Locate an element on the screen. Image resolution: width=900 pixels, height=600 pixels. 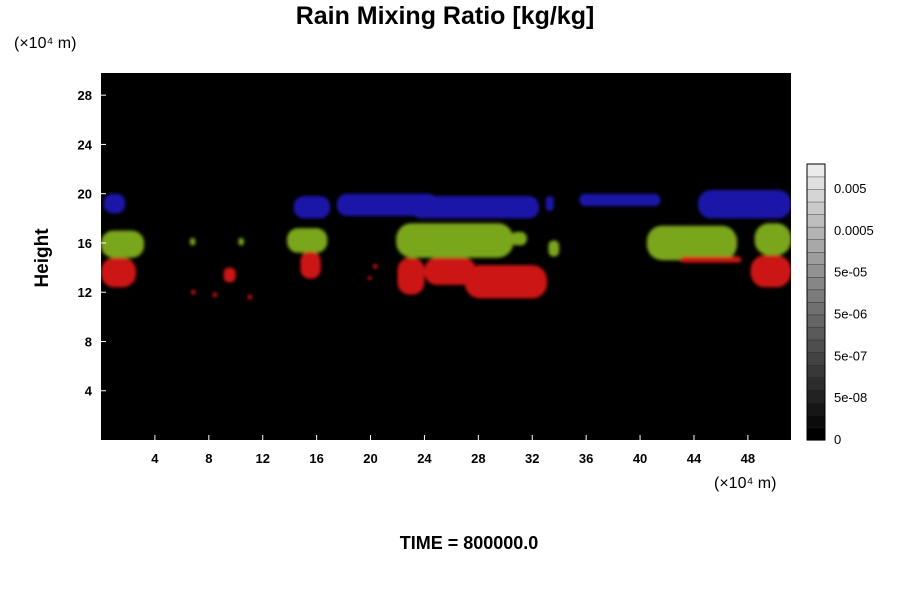
colorbar-tick-label: 5e-08 is located at coordinates (850, 397).